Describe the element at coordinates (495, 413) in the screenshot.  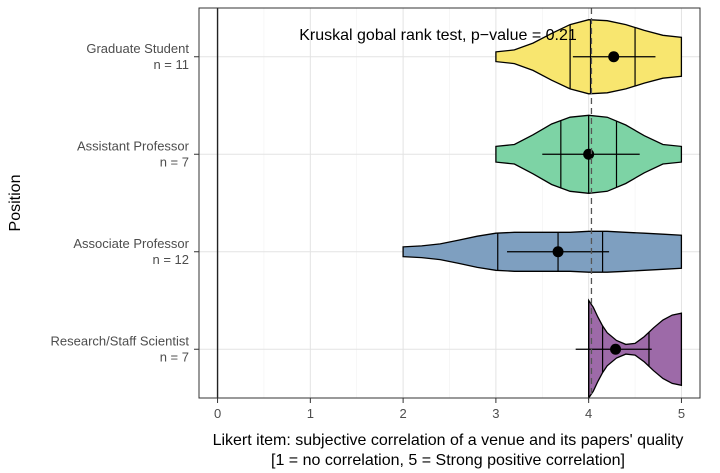
I see `x-tick-label: 3` at that location.